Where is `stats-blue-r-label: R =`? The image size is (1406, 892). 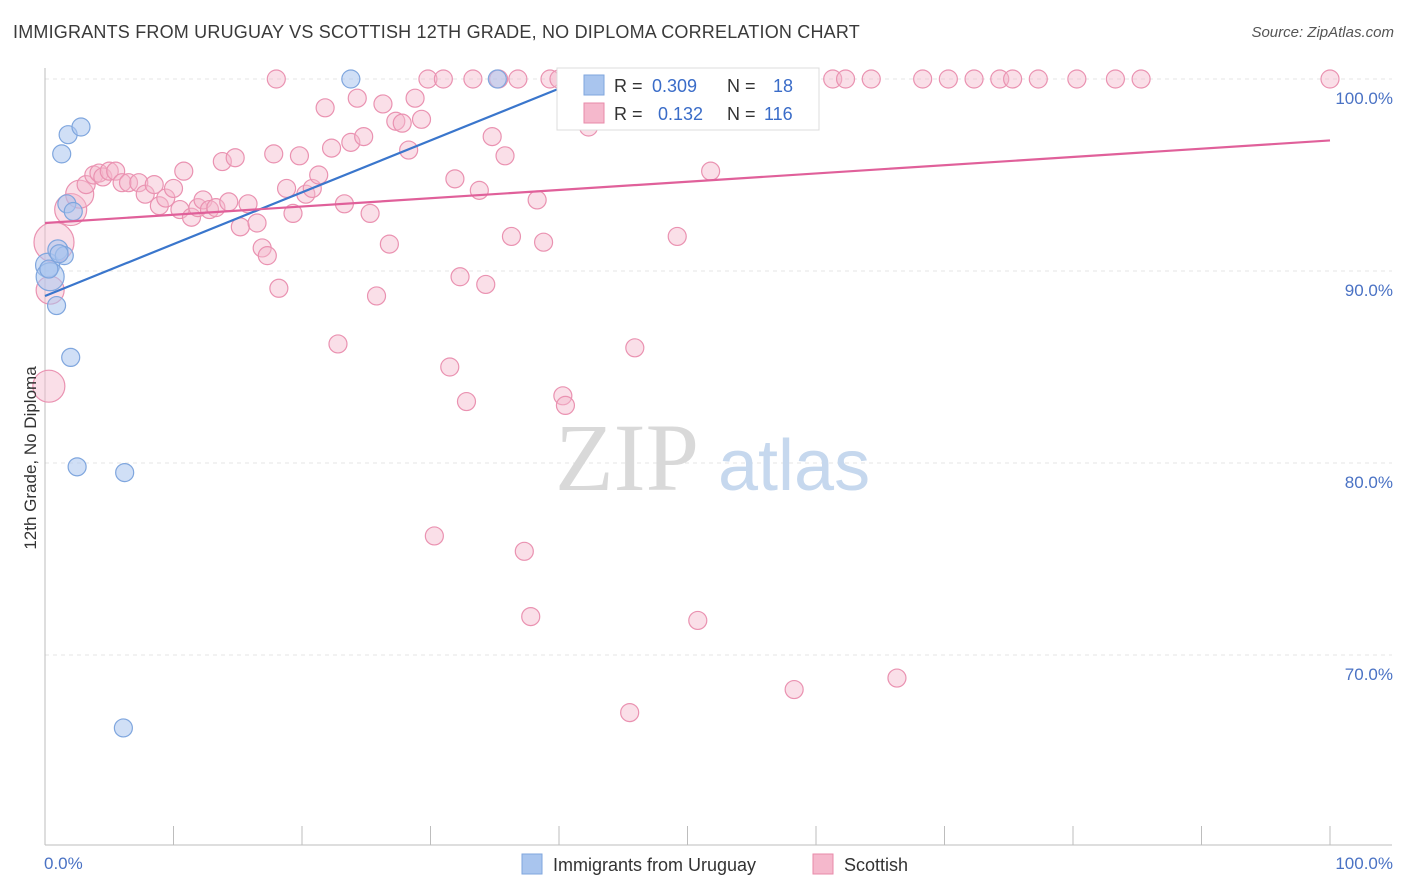 stats-blue-r-label: R = is located at coordinates (628, 86).